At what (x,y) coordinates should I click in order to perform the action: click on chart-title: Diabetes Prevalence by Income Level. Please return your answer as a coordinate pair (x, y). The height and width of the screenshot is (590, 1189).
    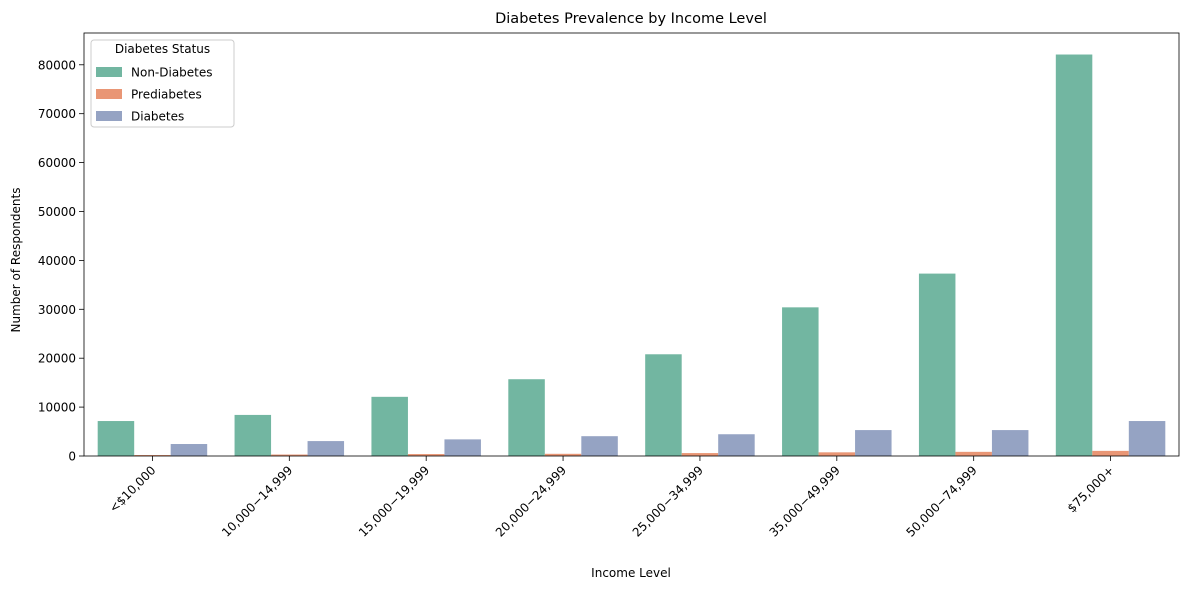
    Looking at the image, I should click on (631, 19).